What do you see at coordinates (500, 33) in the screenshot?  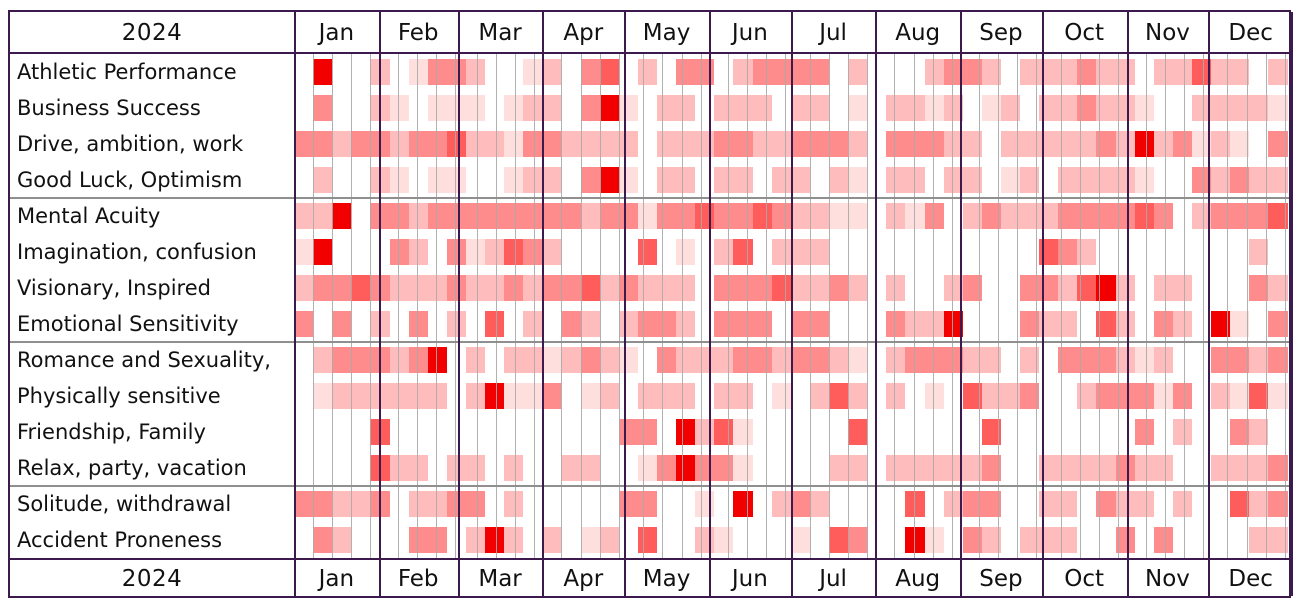 I see `month-header-mar: Mar` at bounding box center [500, 33].